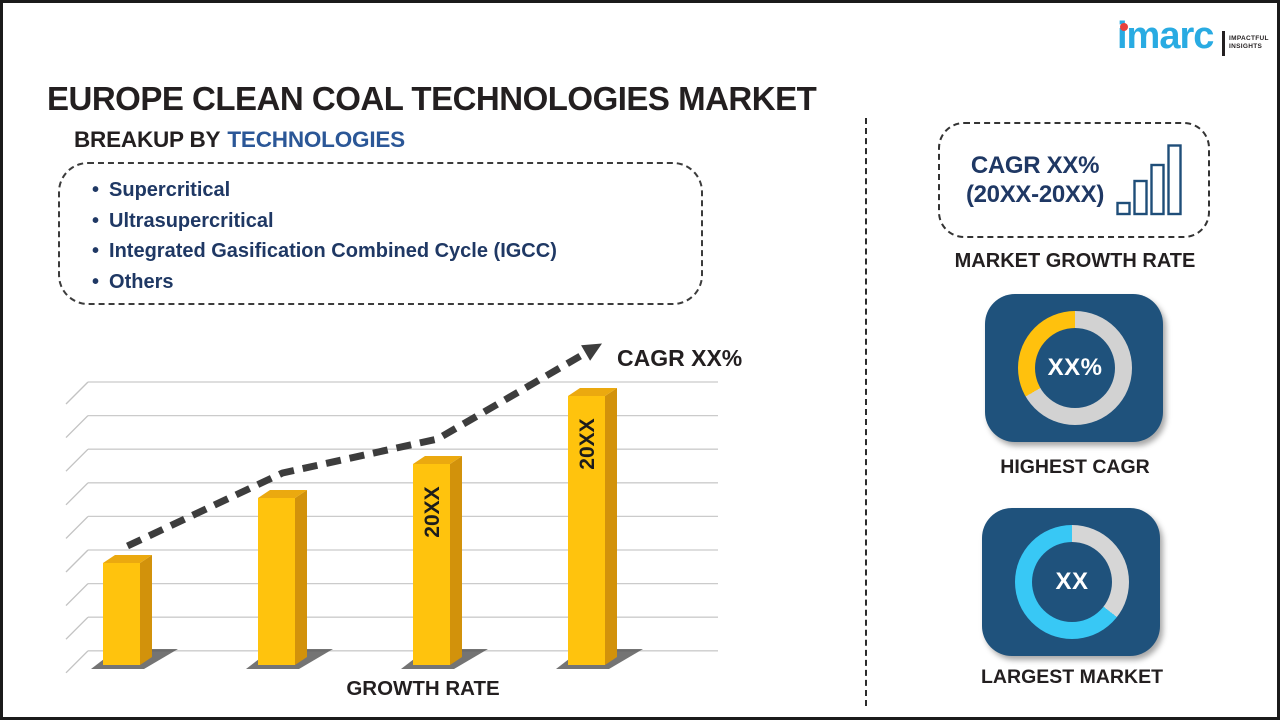 The image size is (1280, 720). Describe the element at coordinates (432, 99) in the screenshot. I see `page-title: EUROPE CLEAN COAL TECHNOLOGIES MARKET` at that location.